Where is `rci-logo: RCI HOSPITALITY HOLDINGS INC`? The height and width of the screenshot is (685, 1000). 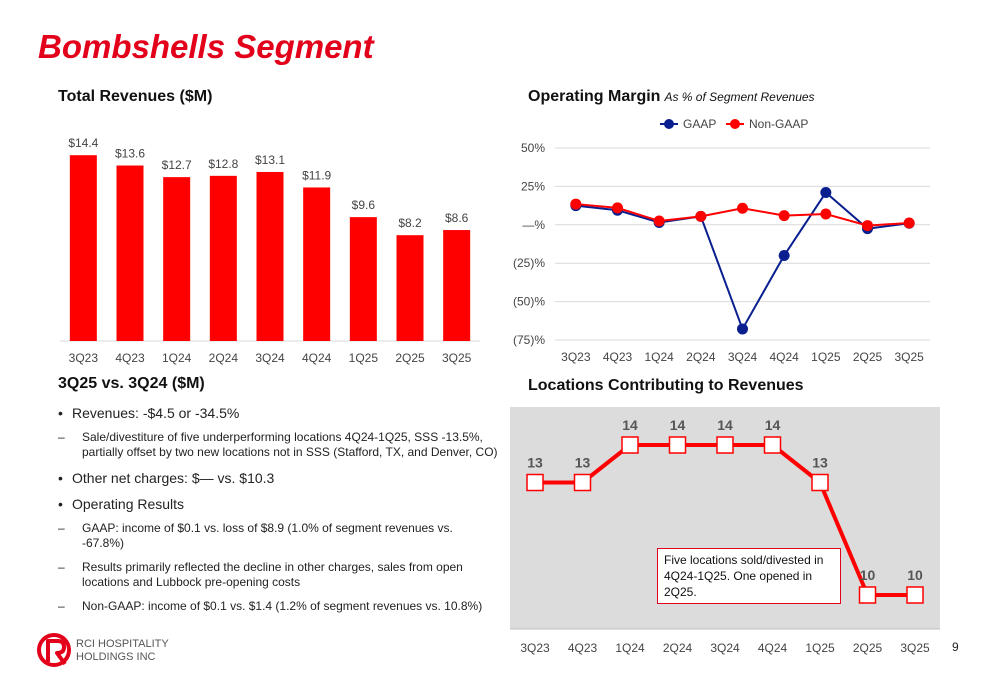
rci-logo: RCI HOSPITALITY HOLDINGS INC is located at coordinates (103, 650).